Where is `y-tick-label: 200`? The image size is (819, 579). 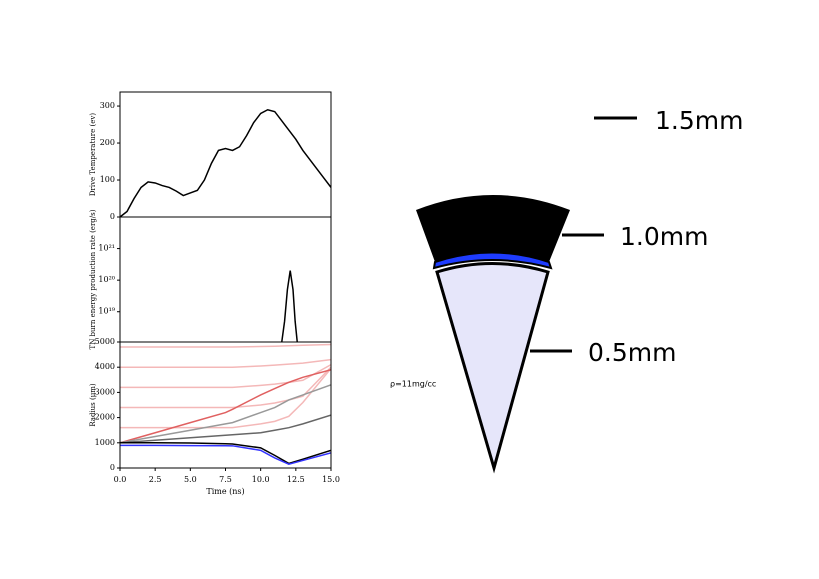 y-tick-label: 200 is located at coordinates (107, 142).